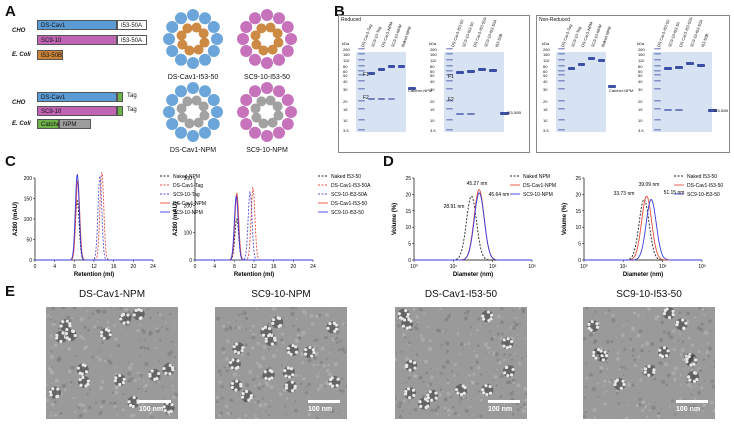  Describe the element at coordinates (643, 275) in the screenshot. I see `x-axis-label: Diameter (nm)` at that location.